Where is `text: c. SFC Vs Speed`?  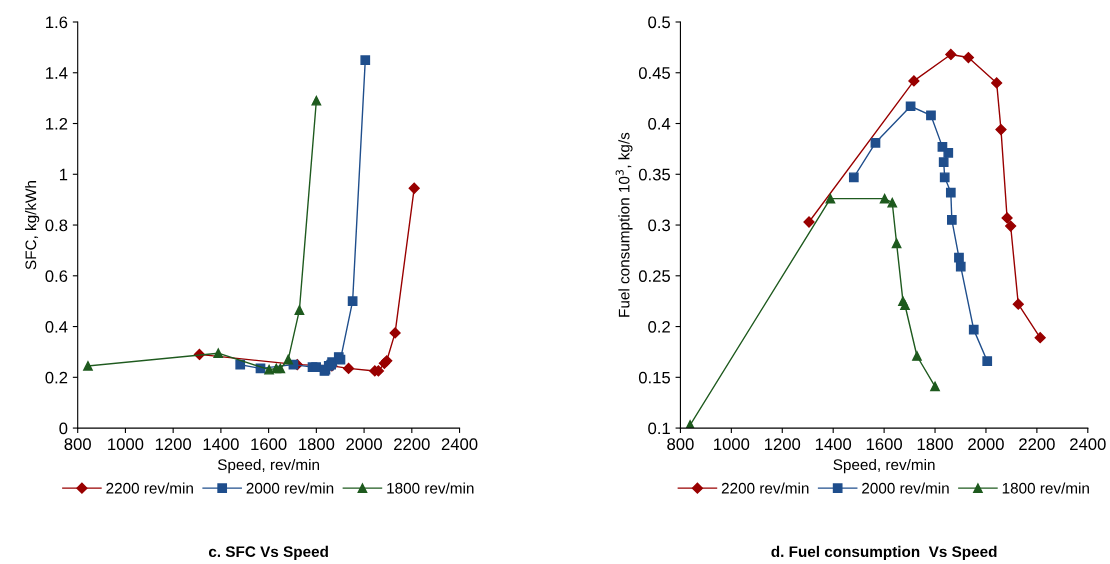 text: c. SFC Vs Speed is located at coordinates (268, 553).